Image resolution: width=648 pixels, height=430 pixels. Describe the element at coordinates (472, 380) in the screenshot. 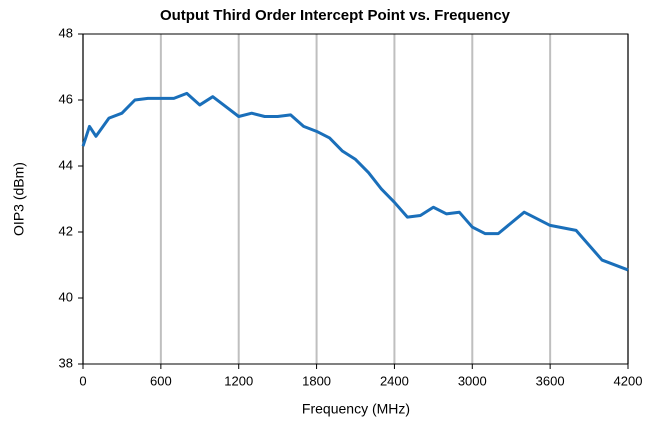

I see `x-tick-label: 3000` at that location.